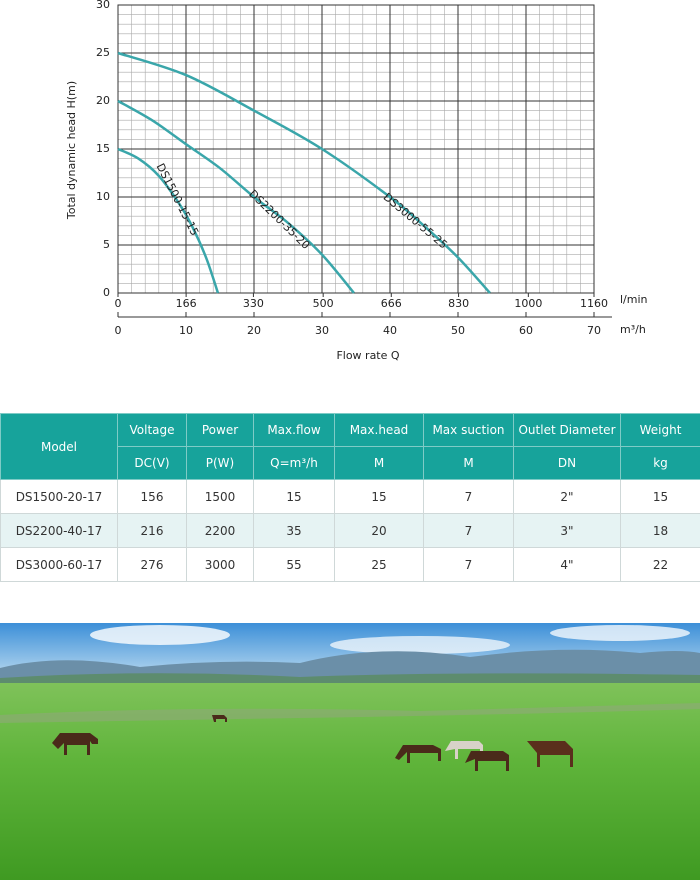  What do you see at coordinates (594, 330) in the screenshot?
I see `x-tick-label: 70` at bounding box center [594, 330].